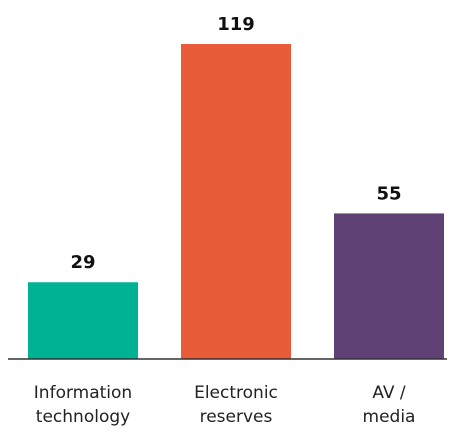 The width and height of the screenshot is (455, 437). What do you see at coordinates (236, 24) in the screenshot?
I see `value-label-1: 119` at bounding box center [236, 24].